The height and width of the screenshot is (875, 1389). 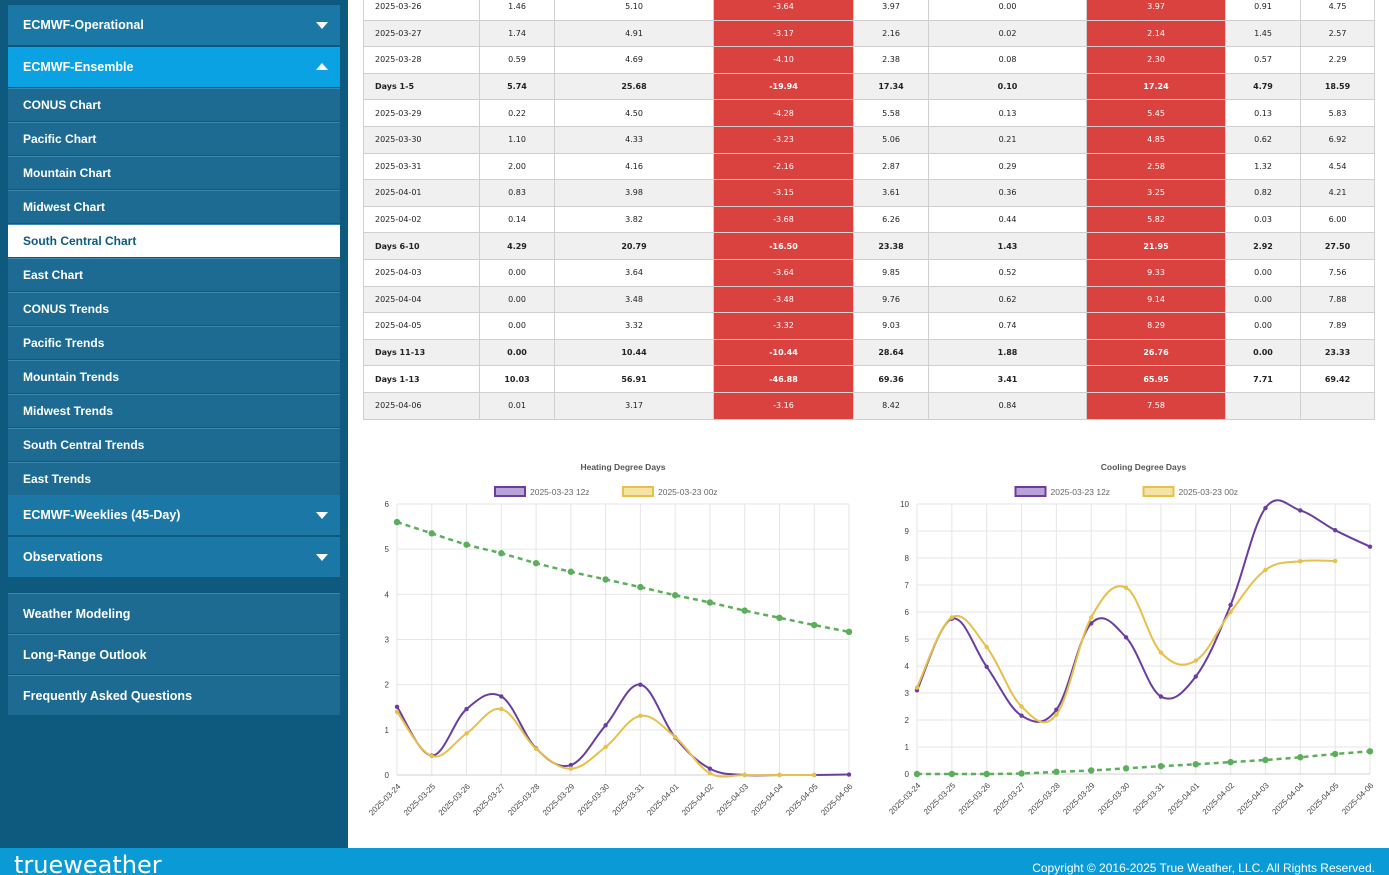 What do you see at coordinates (387, 549) in the screenshot?
I see `y-tick-label: 5` at bounding box center [387, 549].